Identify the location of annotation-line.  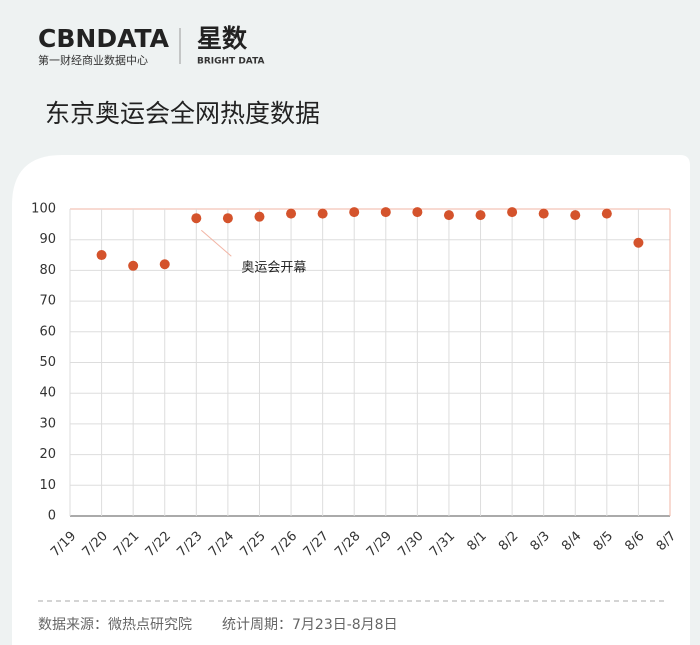
(216, 243).